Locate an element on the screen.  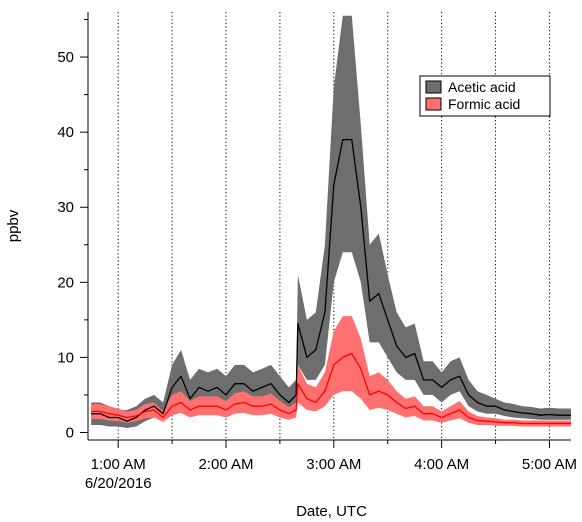
x-axis-label: Date, UTC is located at coordinates (331, 511).